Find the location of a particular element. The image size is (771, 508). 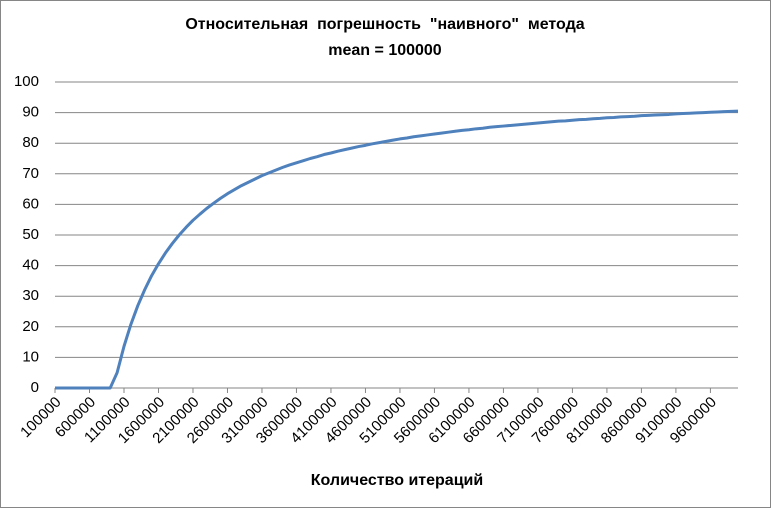

y-tick-label: 0 is located at coordinates (35, 387).